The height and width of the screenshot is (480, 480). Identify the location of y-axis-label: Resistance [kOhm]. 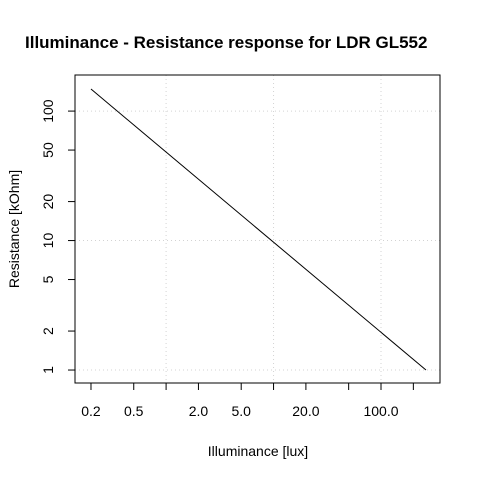
(14, 229).